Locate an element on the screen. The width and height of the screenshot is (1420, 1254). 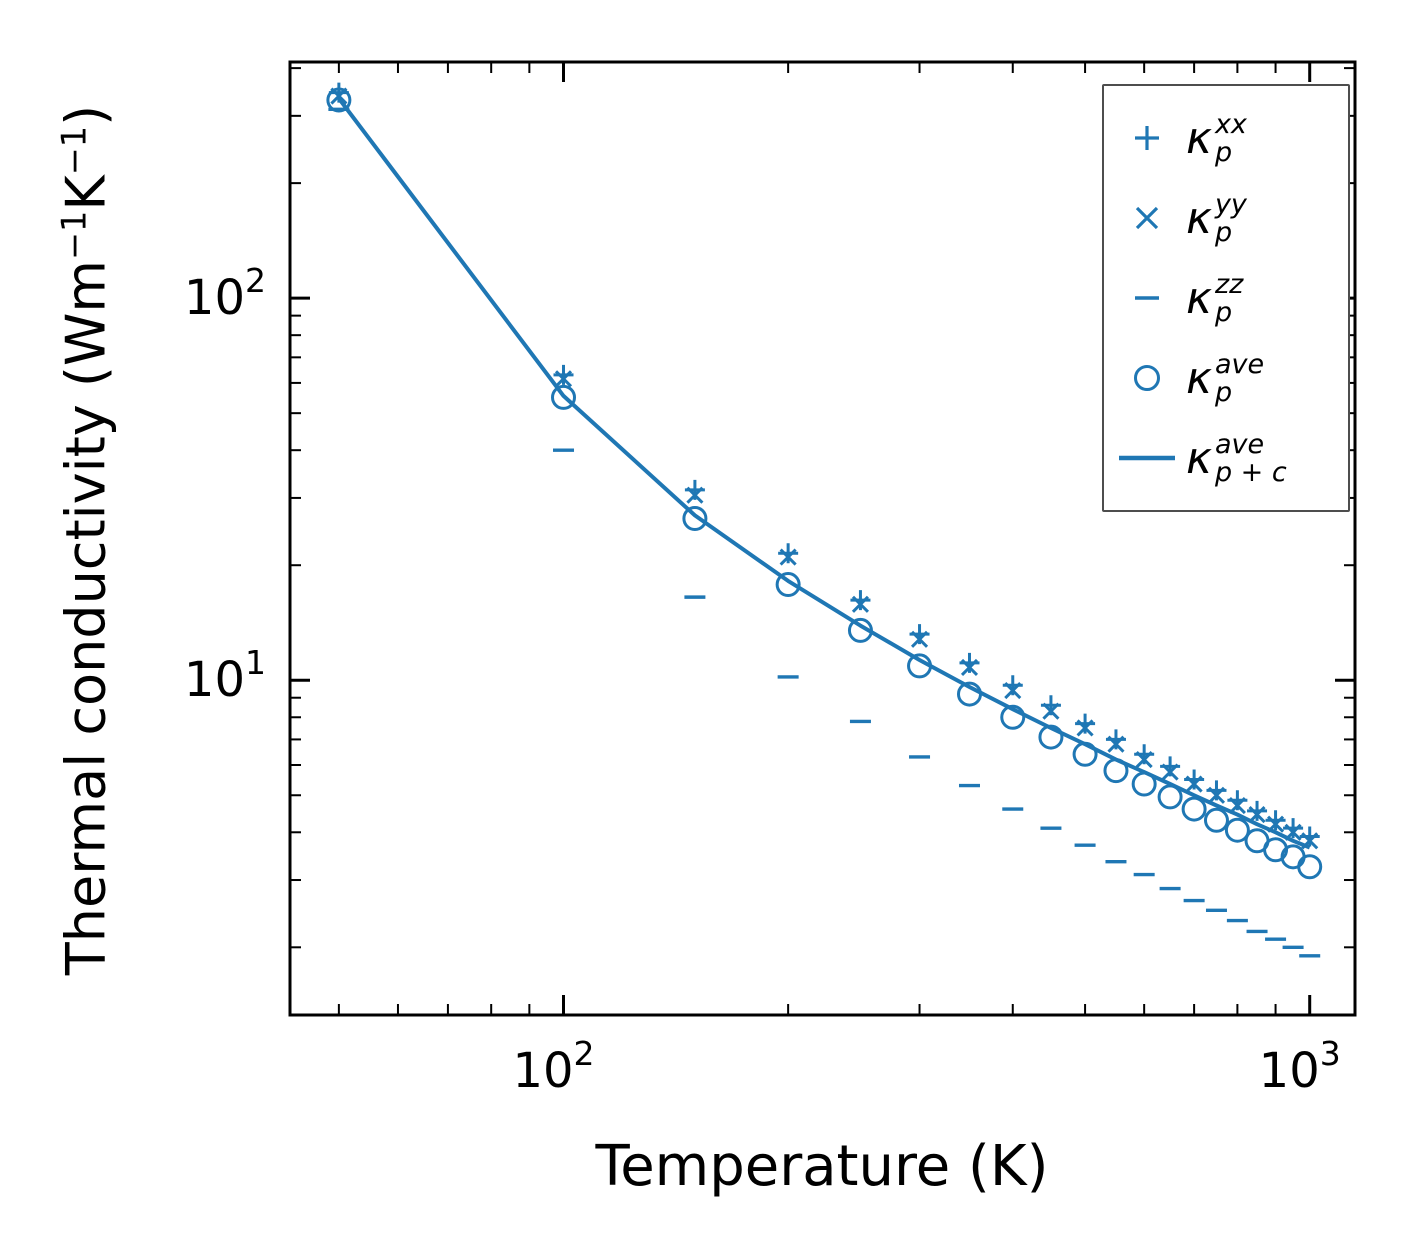
svg-text: 10³ is located at coordinates (1300, 1066).